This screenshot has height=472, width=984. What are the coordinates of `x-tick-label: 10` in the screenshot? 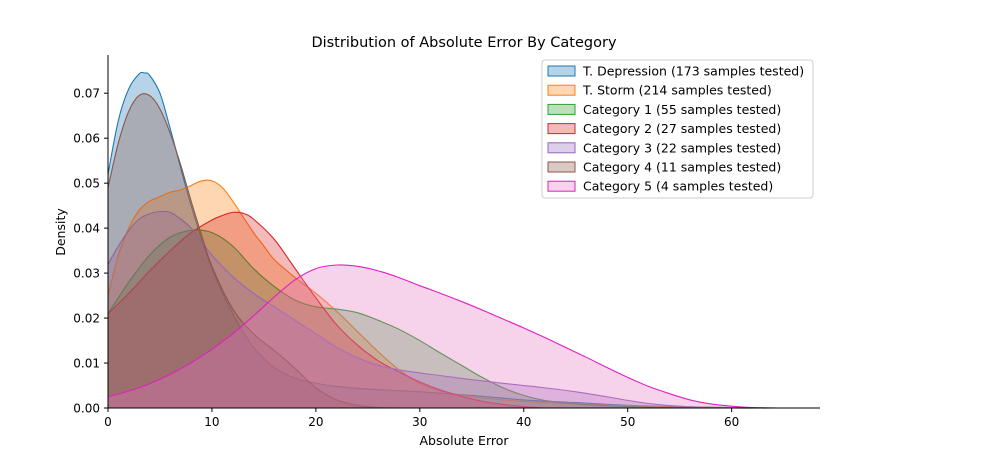 It's located at (211, 422).